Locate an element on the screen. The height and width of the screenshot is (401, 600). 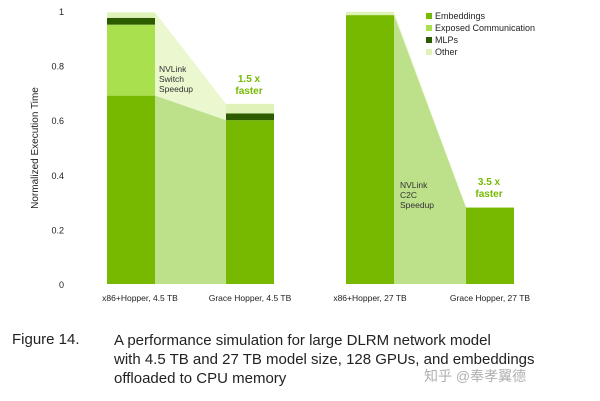
legend-label: Other is located at coordinates (446, 52).